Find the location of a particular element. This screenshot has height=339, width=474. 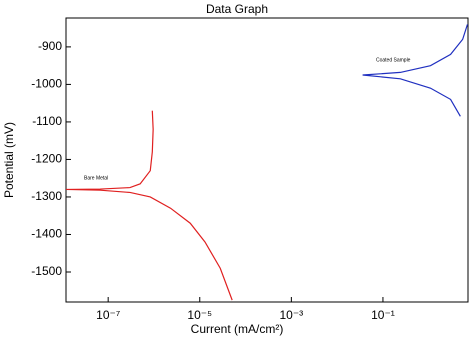

series-label: Coated Sample is located at coordinates (393, 60).